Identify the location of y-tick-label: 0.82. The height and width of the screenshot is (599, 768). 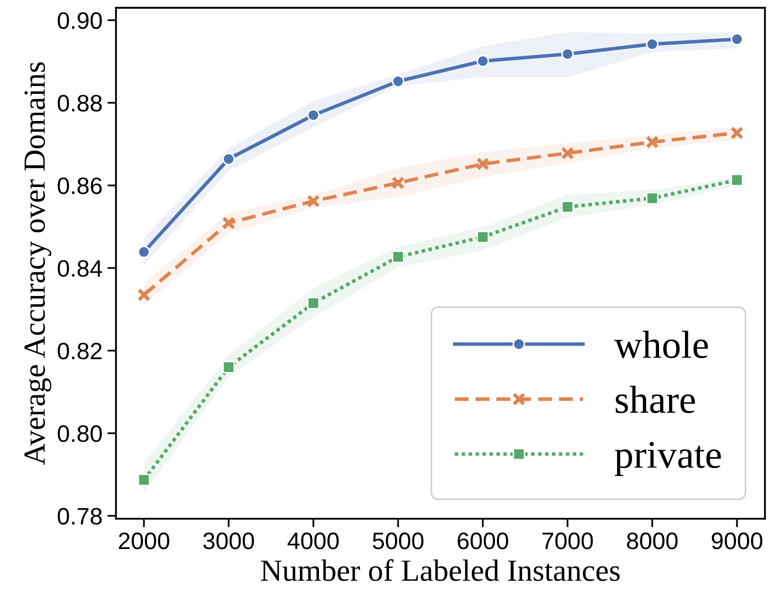
(80, 351).